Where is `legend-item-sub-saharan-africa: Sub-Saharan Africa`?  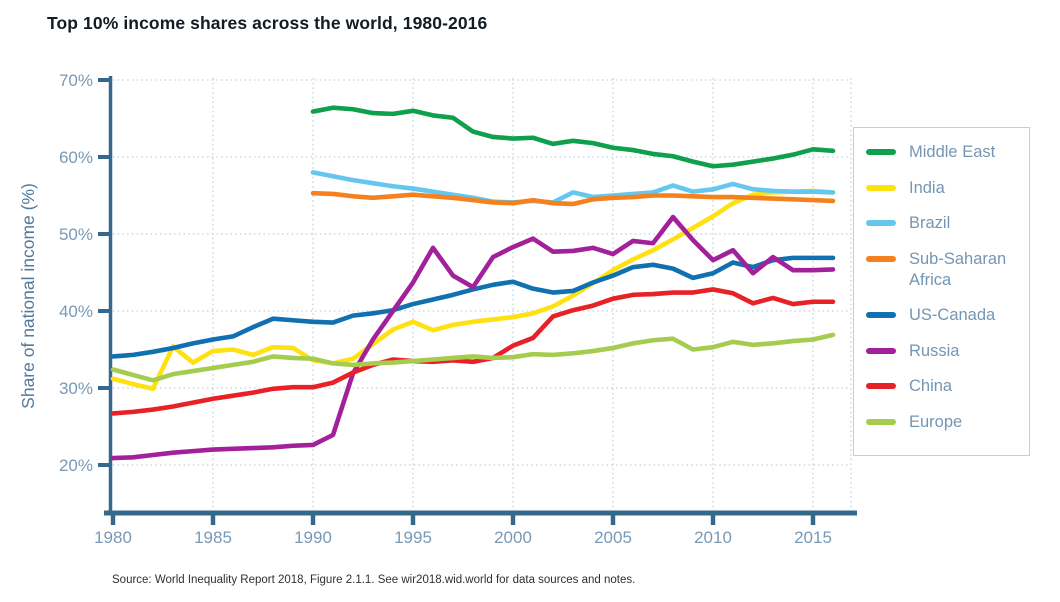
legend-item-sub-saharan-africa: Sub-Saharan Africa is located at coordinates (943, 270).